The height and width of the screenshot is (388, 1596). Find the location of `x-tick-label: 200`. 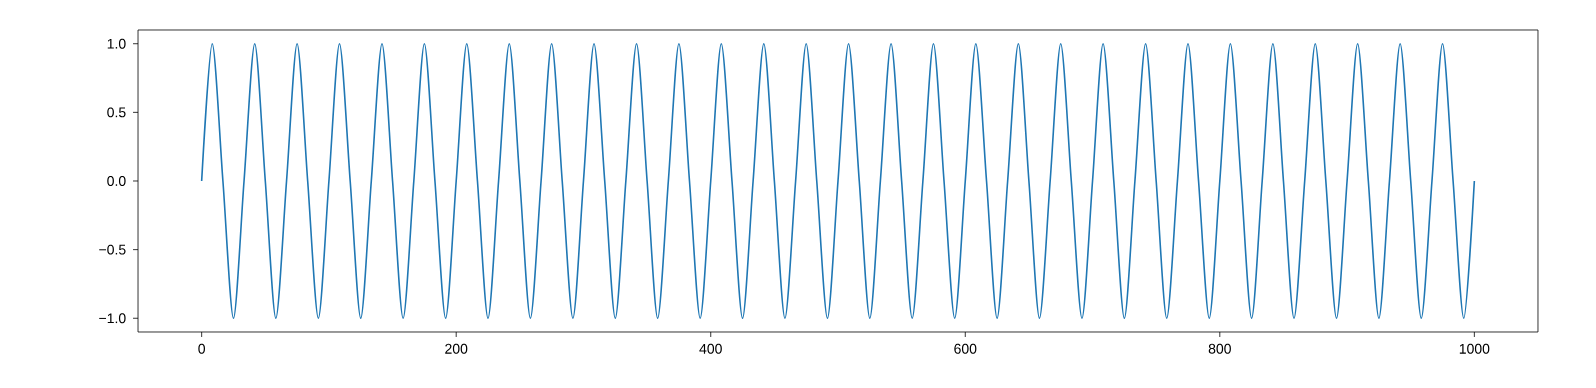

x-tick-label: 200 is located at coordinates (456, 348).